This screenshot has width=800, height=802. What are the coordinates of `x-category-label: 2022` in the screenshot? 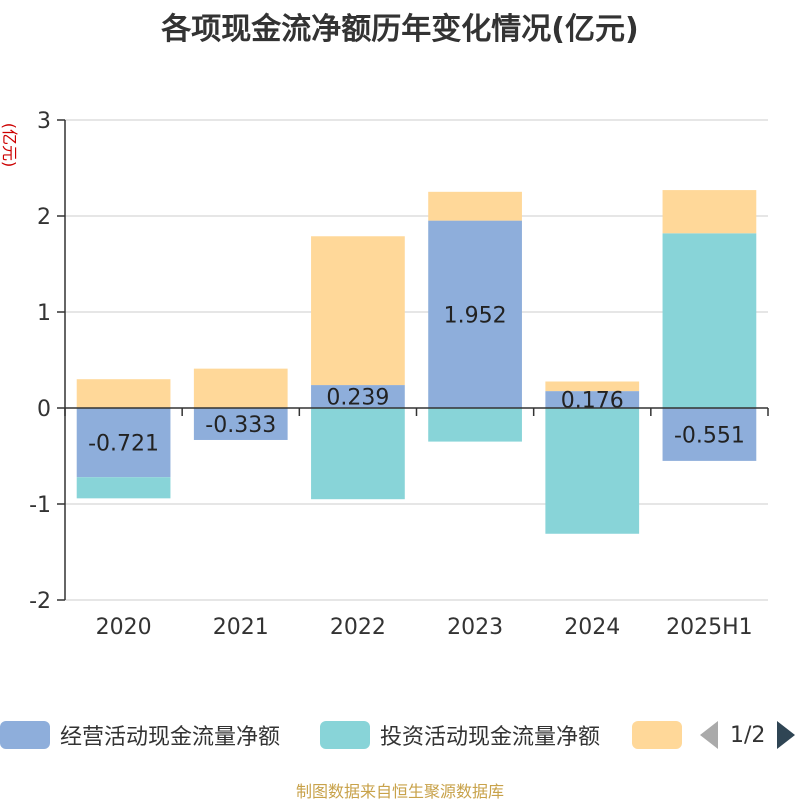 It's located at (358, 627).